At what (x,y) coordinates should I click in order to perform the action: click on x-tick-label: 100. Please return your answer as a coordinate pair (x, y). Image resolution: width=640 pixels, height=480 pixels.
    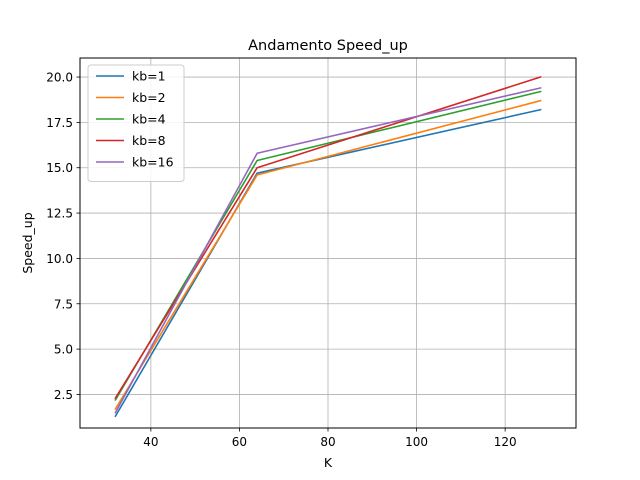
    Looking at the image, I should click on (416, 442).